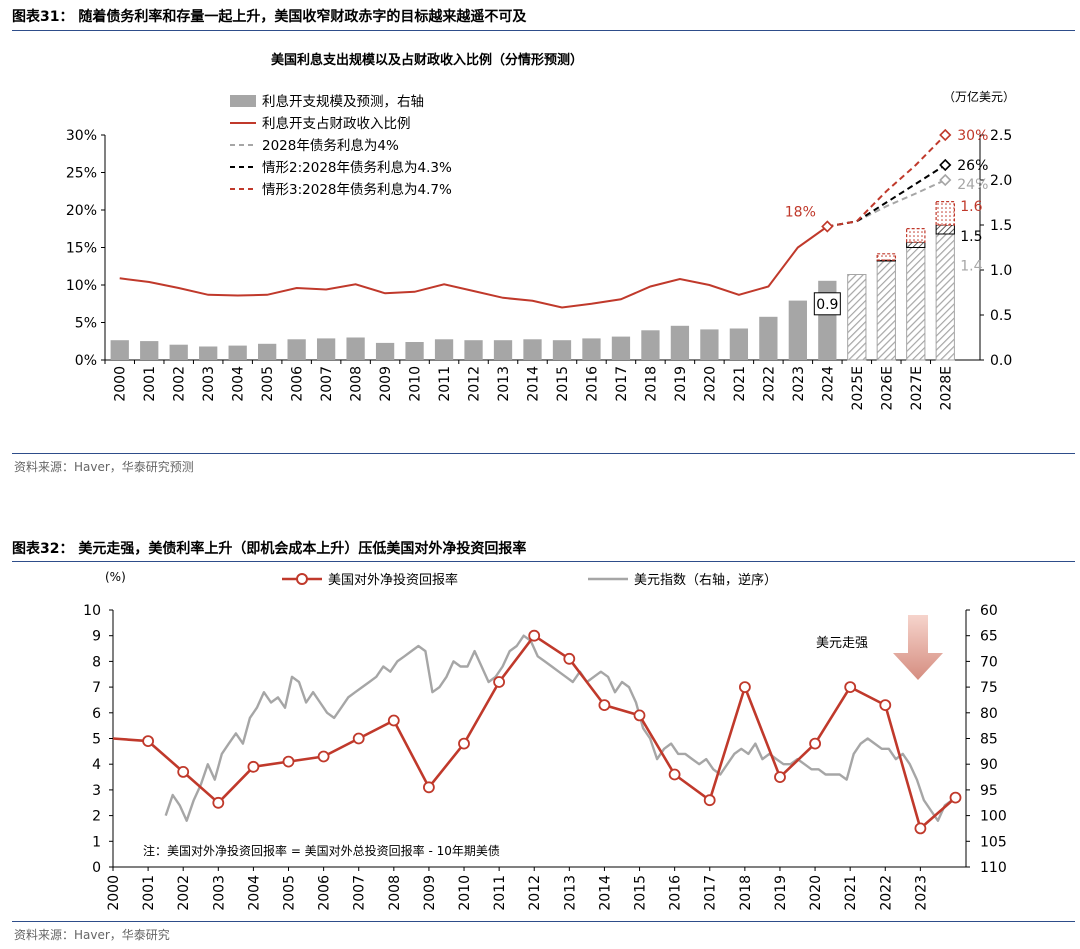  Describe the element at coordinates (219, 893) in the screenshot. I see `chart2-x-tick-label: 2003` at that location.